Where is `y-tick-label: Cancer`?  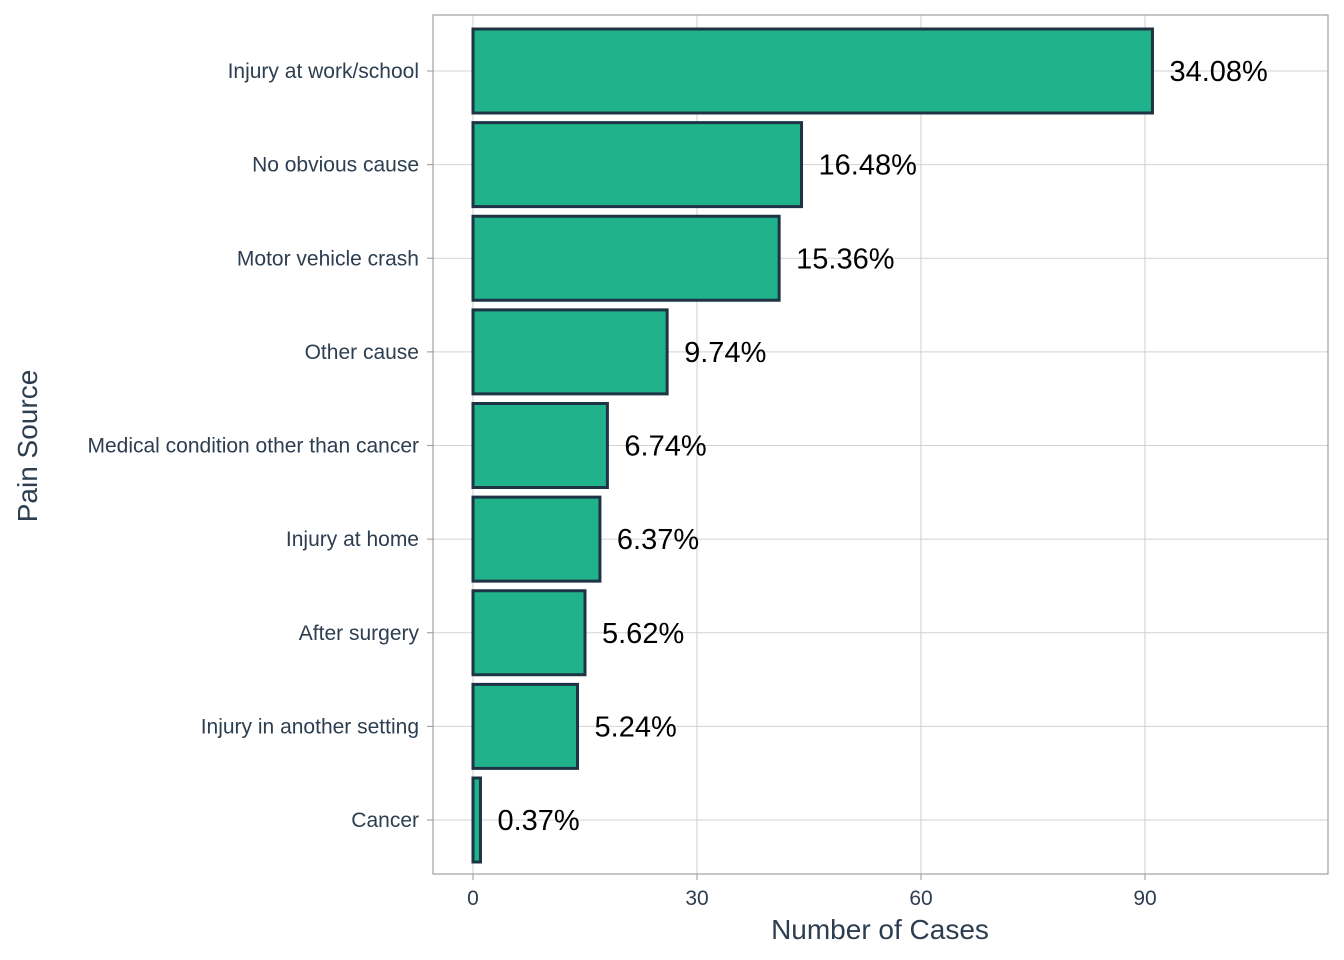 y-tick-label: Cancer is located at coordinates (385, 820).